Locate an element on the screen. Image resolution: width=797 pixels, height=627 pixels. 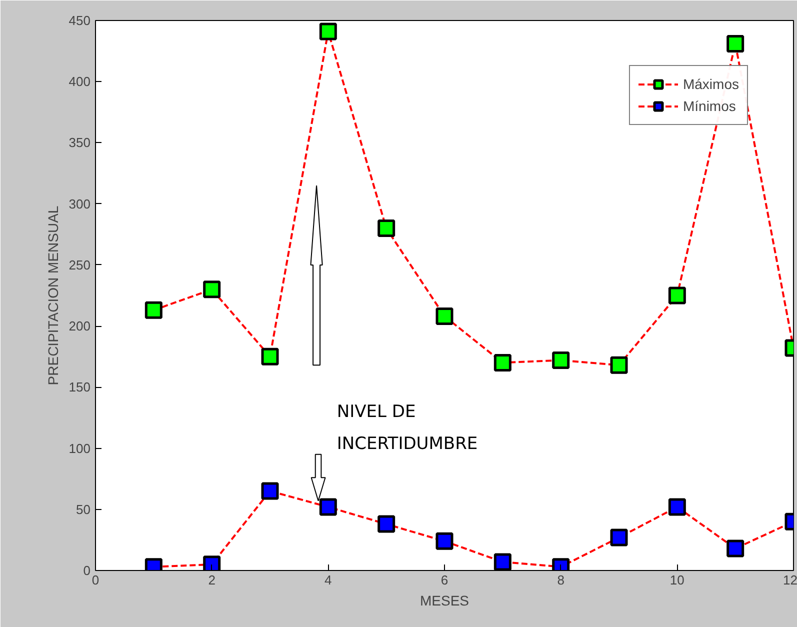
y-tick-label: 250 is located at coordinates (79, 264).